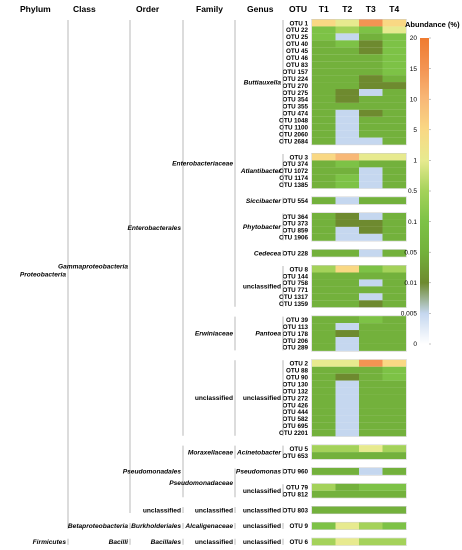 This screenshot has width=462, height=550. What do you see at coordinates (347, 185) in the screenshot?
I see `cell-otu-1385-t2` at bounding box center [347, 185].